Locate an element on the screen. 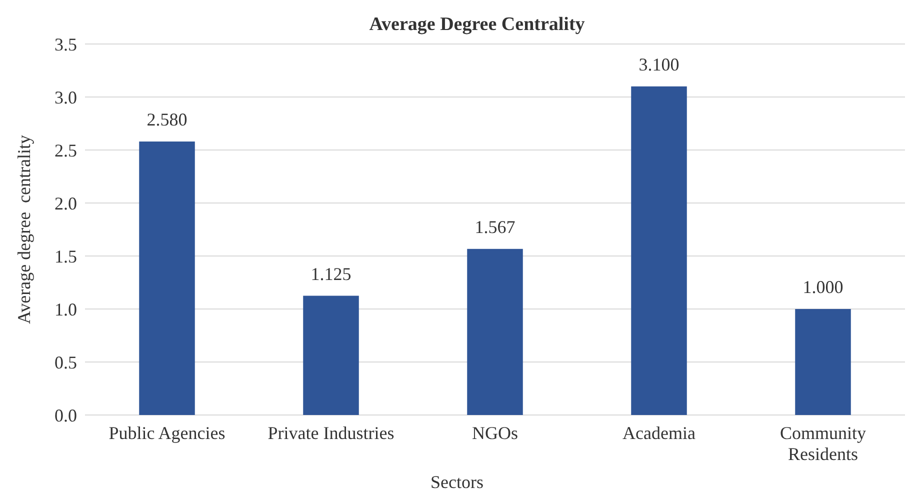 The width and height of the screenshot is (909, 494). y-tick-label: 2.5 is located at coordinates (65, 150).